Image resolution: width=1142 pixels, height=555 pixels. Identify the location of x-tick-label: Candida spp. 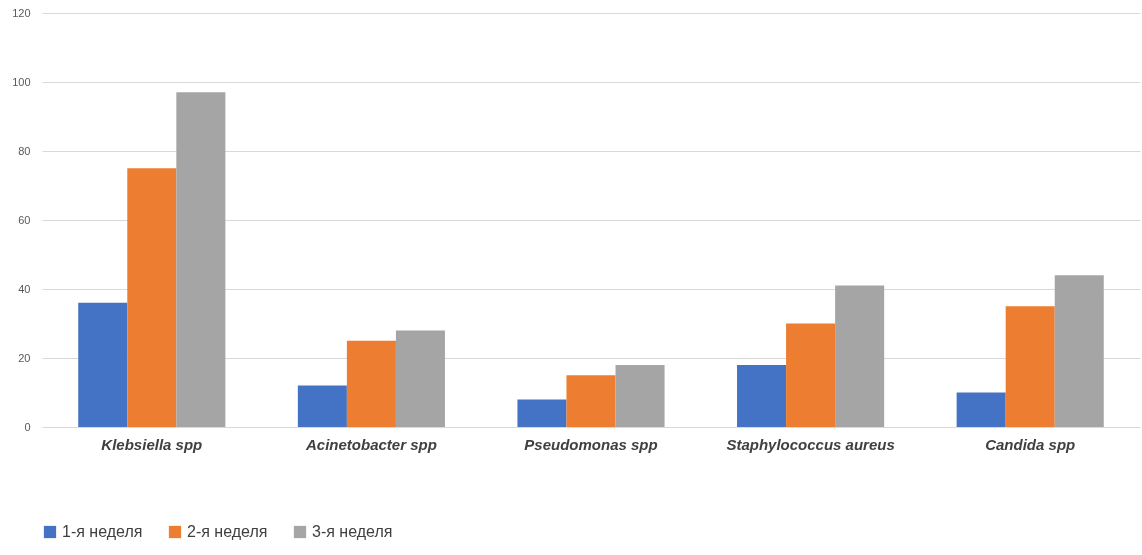
(1030, 444).